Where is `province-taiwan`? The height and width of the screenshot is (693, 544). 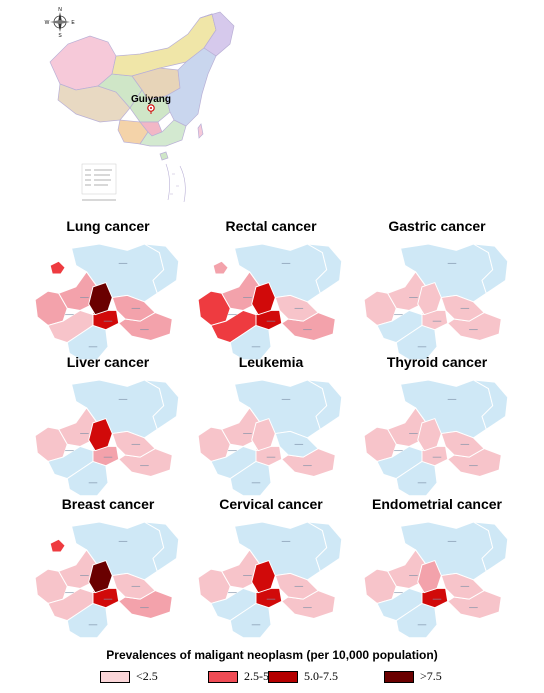
province-taiwan is located at coordinates (200, 131).